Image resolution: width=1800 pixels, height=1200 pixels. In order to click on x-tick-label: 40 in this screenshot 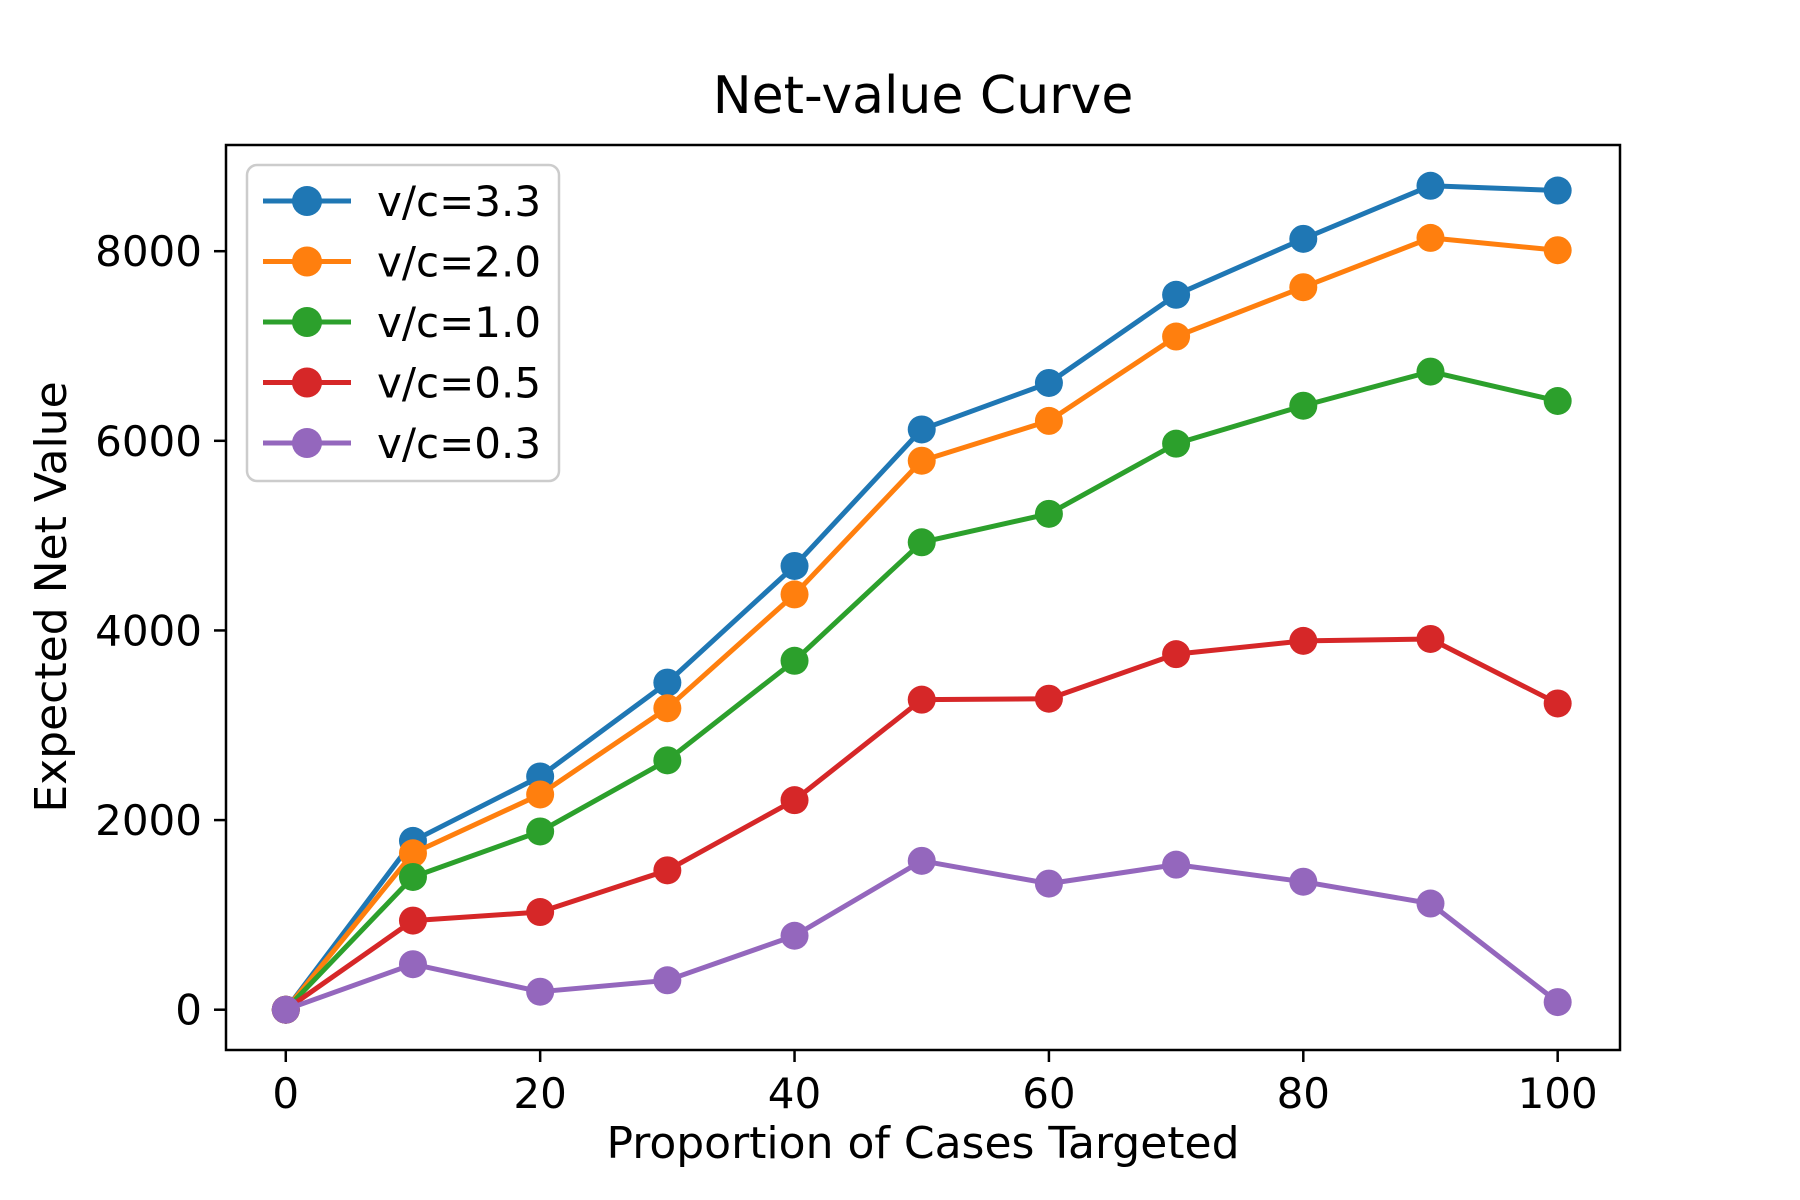, I will do `click(794, 1093)`.